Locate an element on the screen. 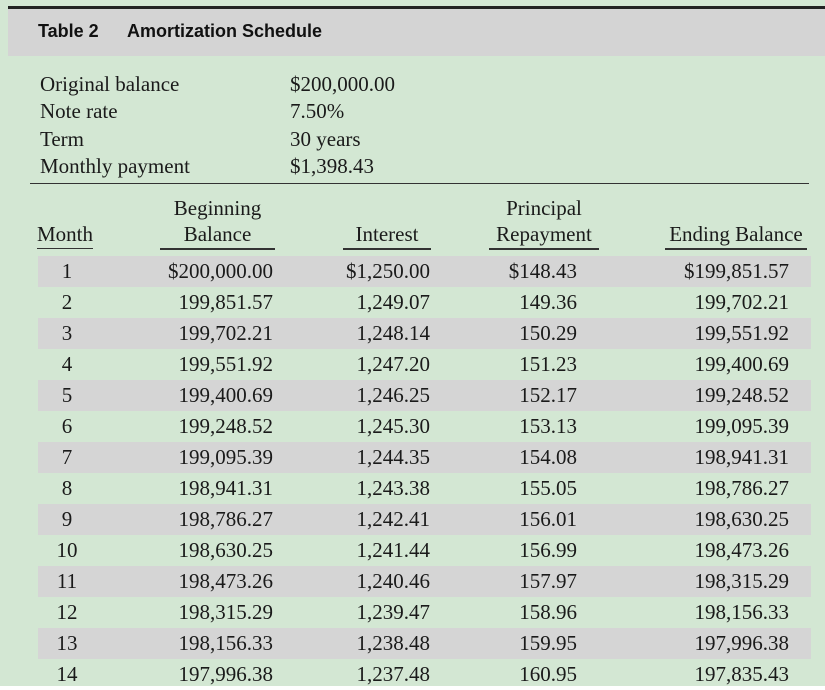 The width and height of the screenshot is (825, 690). cell-month: 9 is located at coordinates (67, 519).